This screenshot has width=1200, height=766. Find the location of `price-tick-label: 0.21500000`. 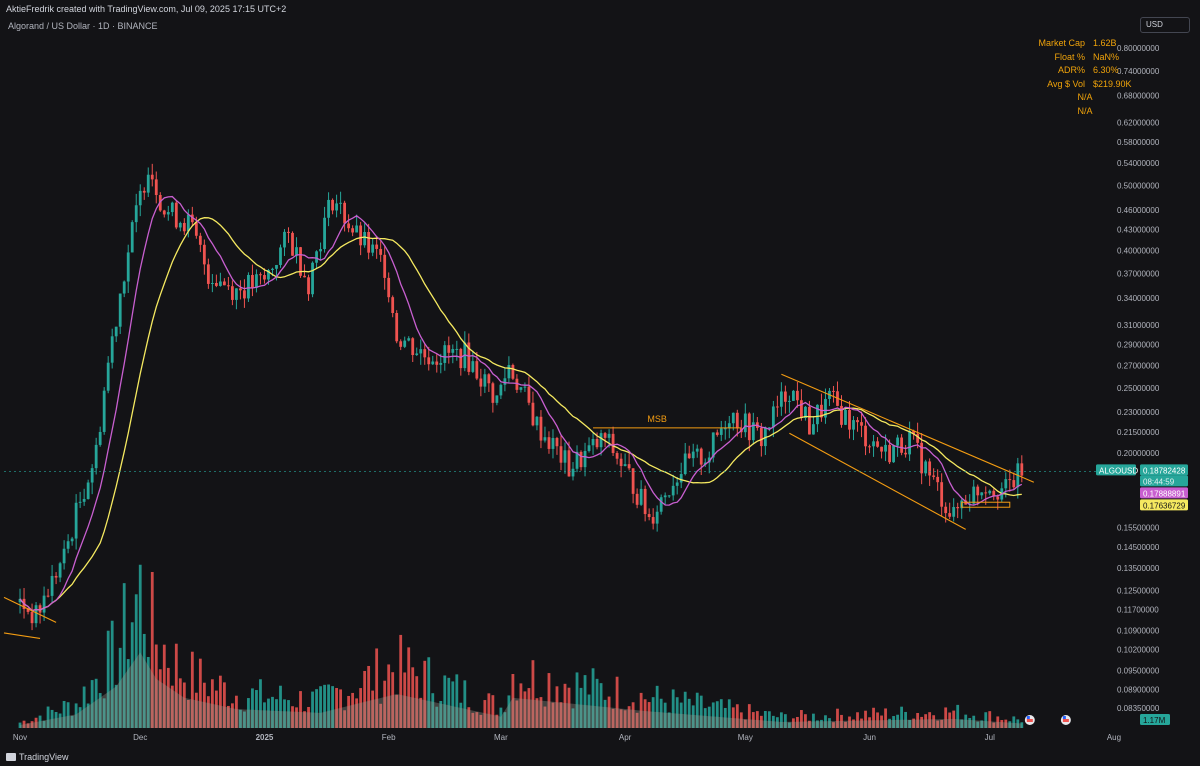

price-tick-label: 0.21500000 is located at coordinates (1138, 432).